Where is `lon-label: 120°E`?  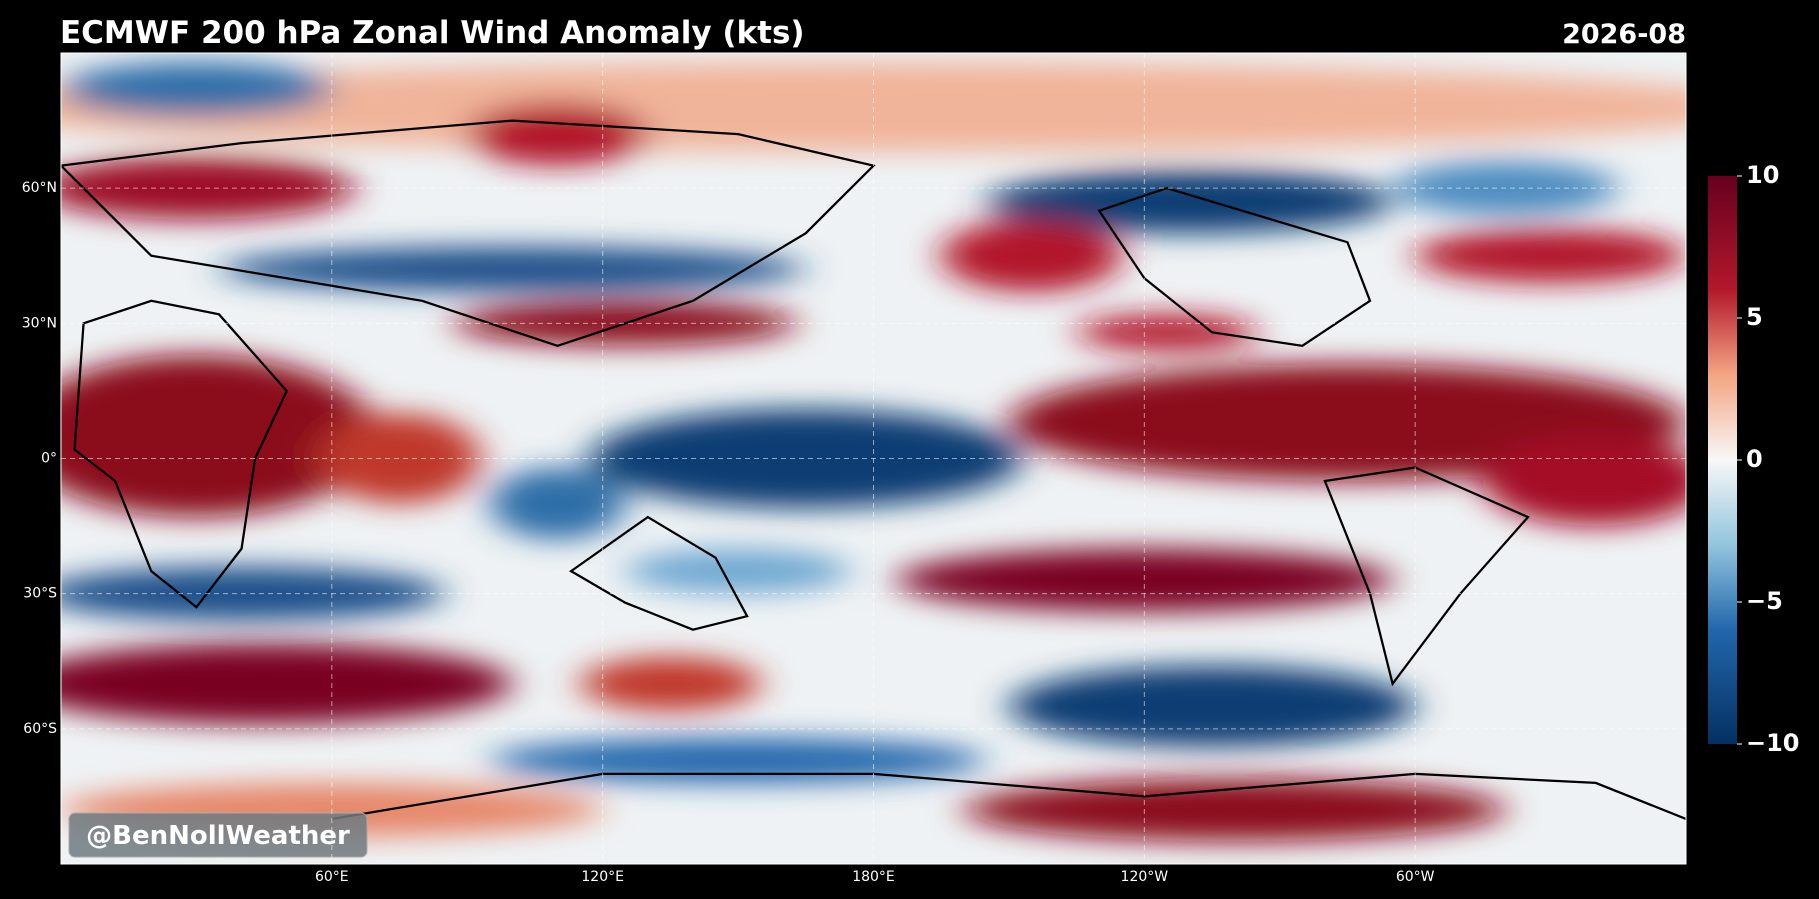 lon-label: 120°E is located at coordinates (602, 877).